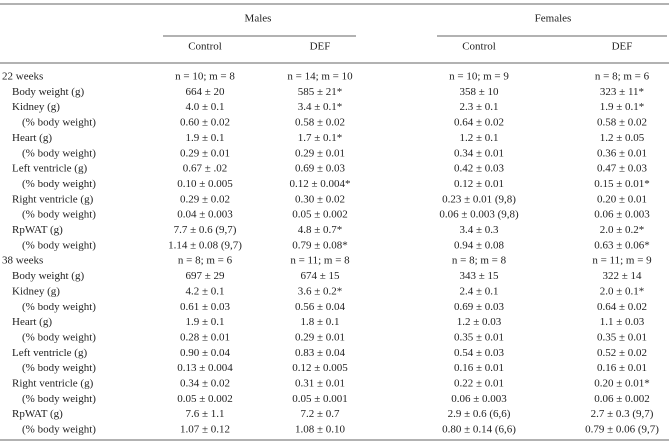  I want to click on cell: 1.8 ± 0.1, so click(319, 322).